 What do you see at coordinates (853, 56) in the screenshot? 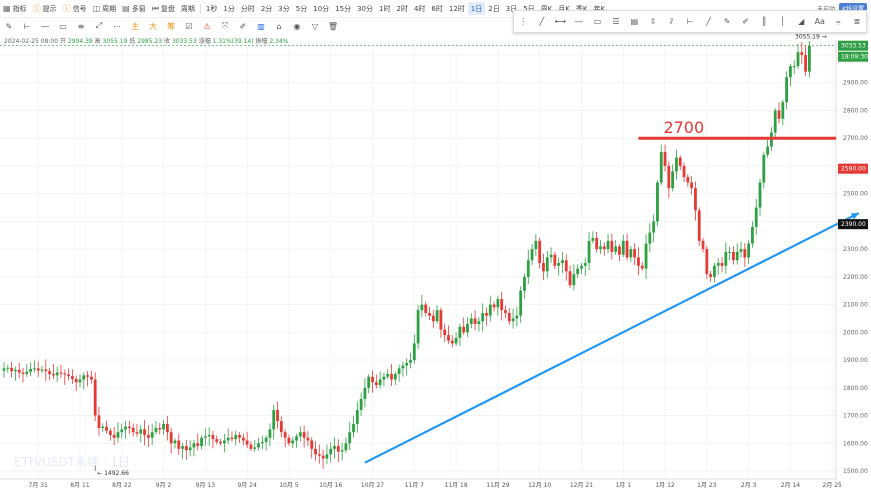
I see `countdown-tag-bg` at bounding box center [853, 56].